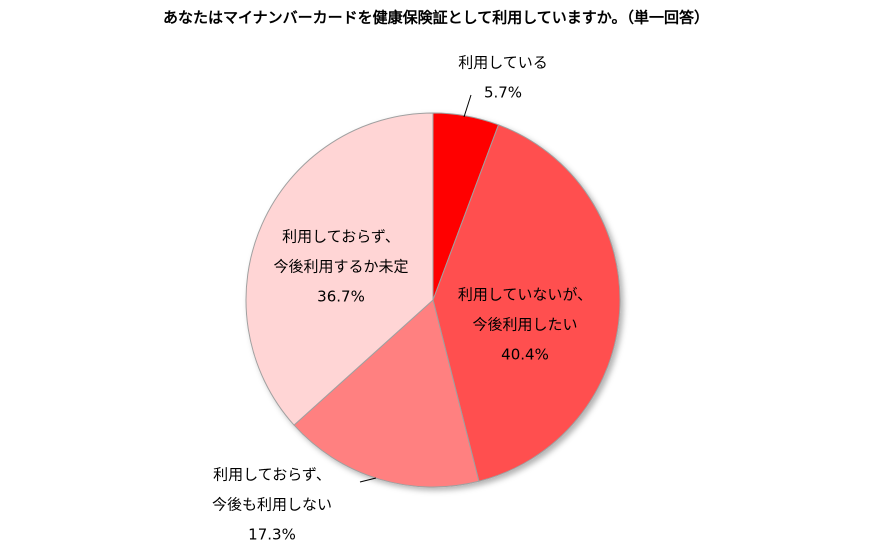 This screenshot has height=549, width=872. Describe the element at coordinates (525, 355) in the screenshot. I see `value-label: 40.4%` at that location.